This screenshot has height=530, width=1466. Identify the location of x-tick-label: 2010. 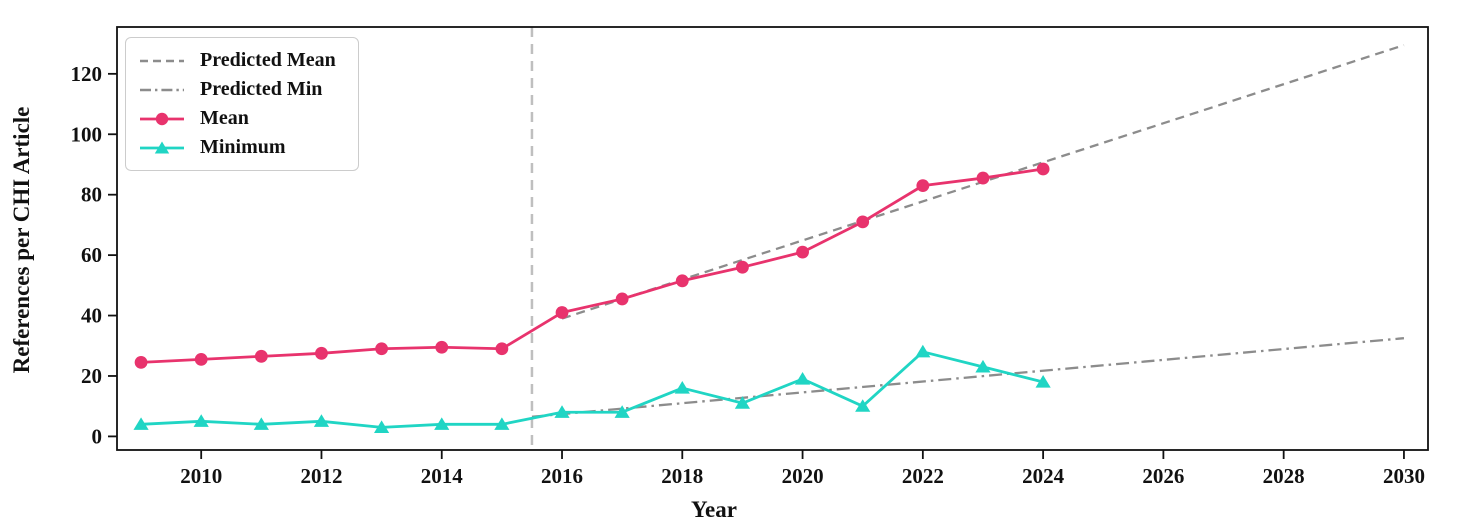
(201, 476).